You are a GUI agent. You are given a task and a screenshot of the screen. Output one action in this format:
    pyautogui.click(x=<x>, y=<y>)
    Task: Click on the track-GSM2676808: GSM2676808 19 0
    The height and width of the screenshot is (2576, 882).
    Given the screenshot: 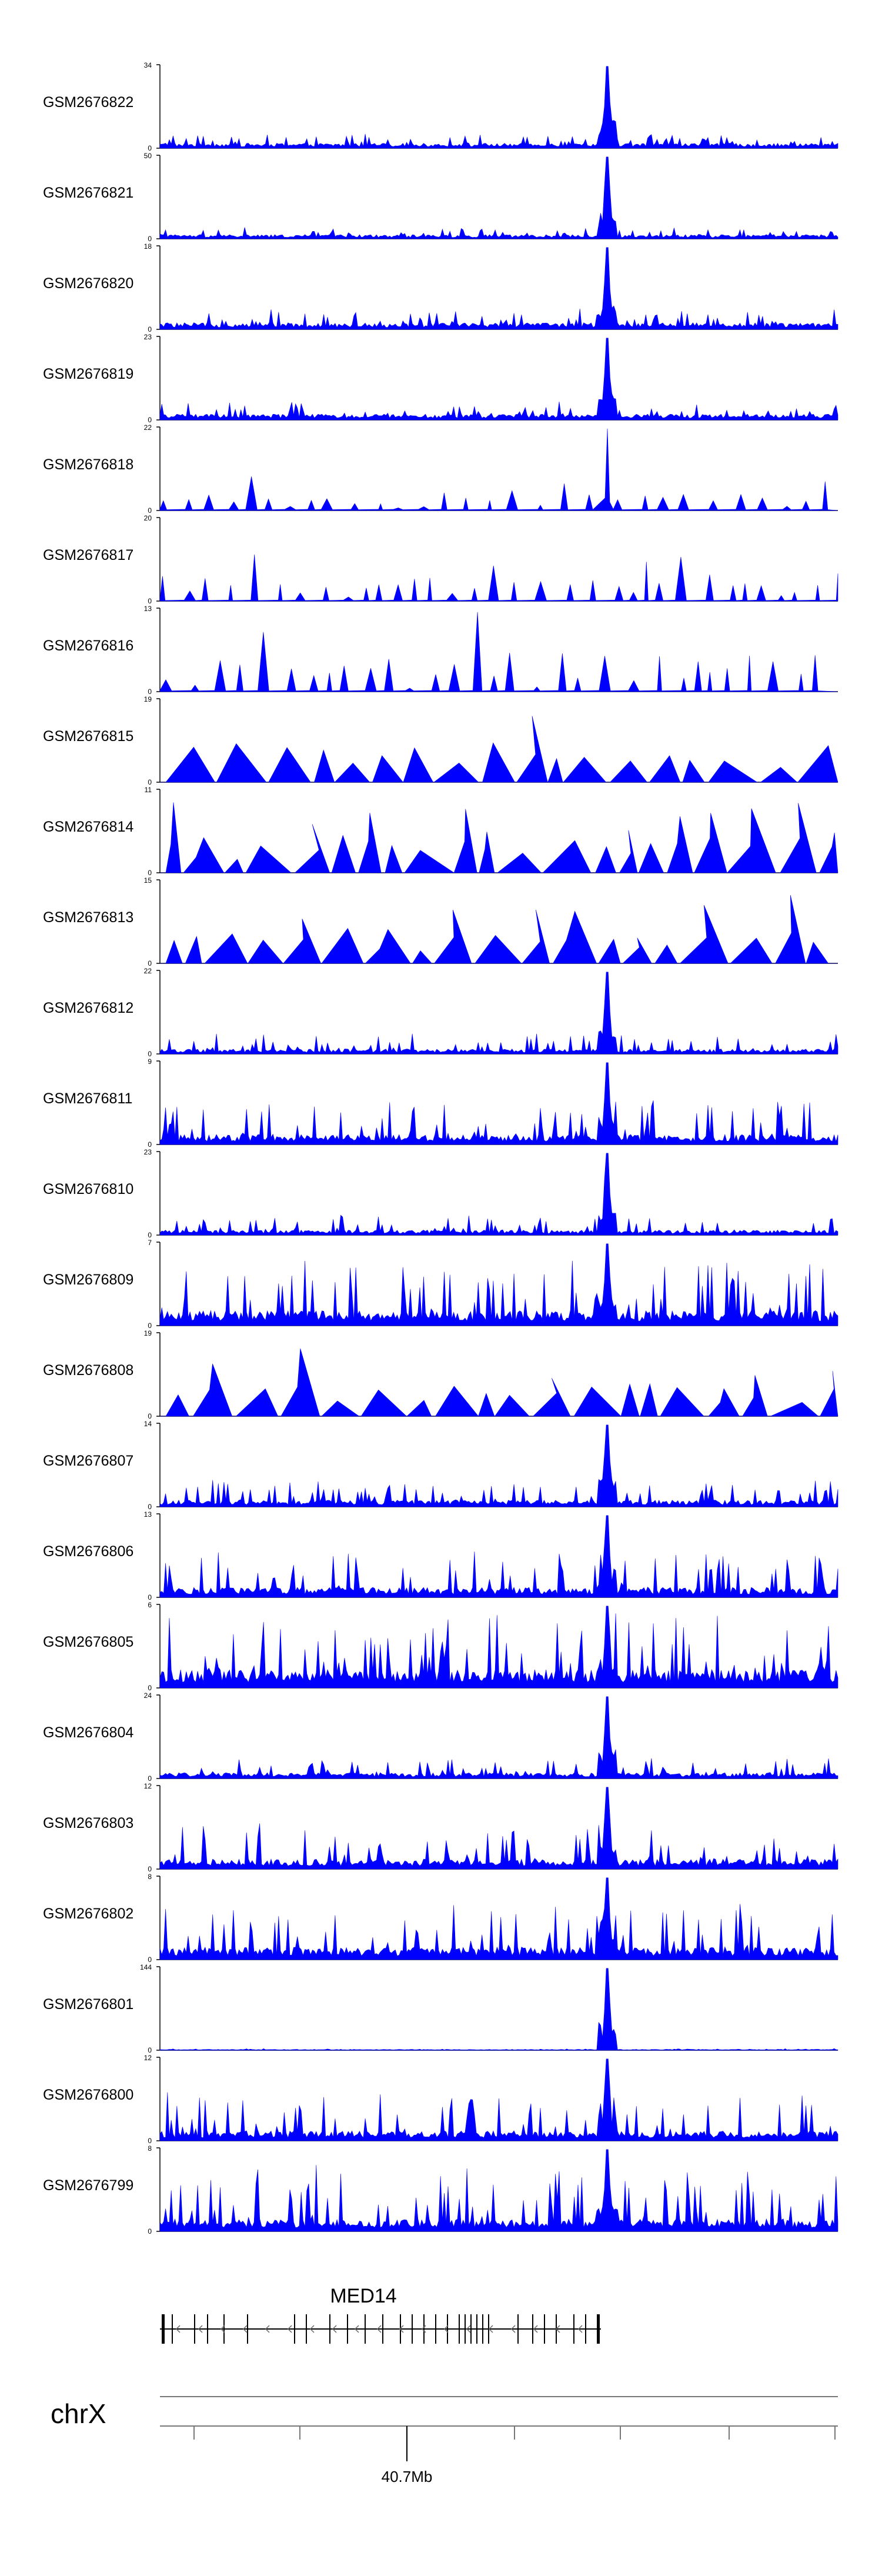 What is the action you would take?
    pyautogui.click(x=440, y=1374)
    